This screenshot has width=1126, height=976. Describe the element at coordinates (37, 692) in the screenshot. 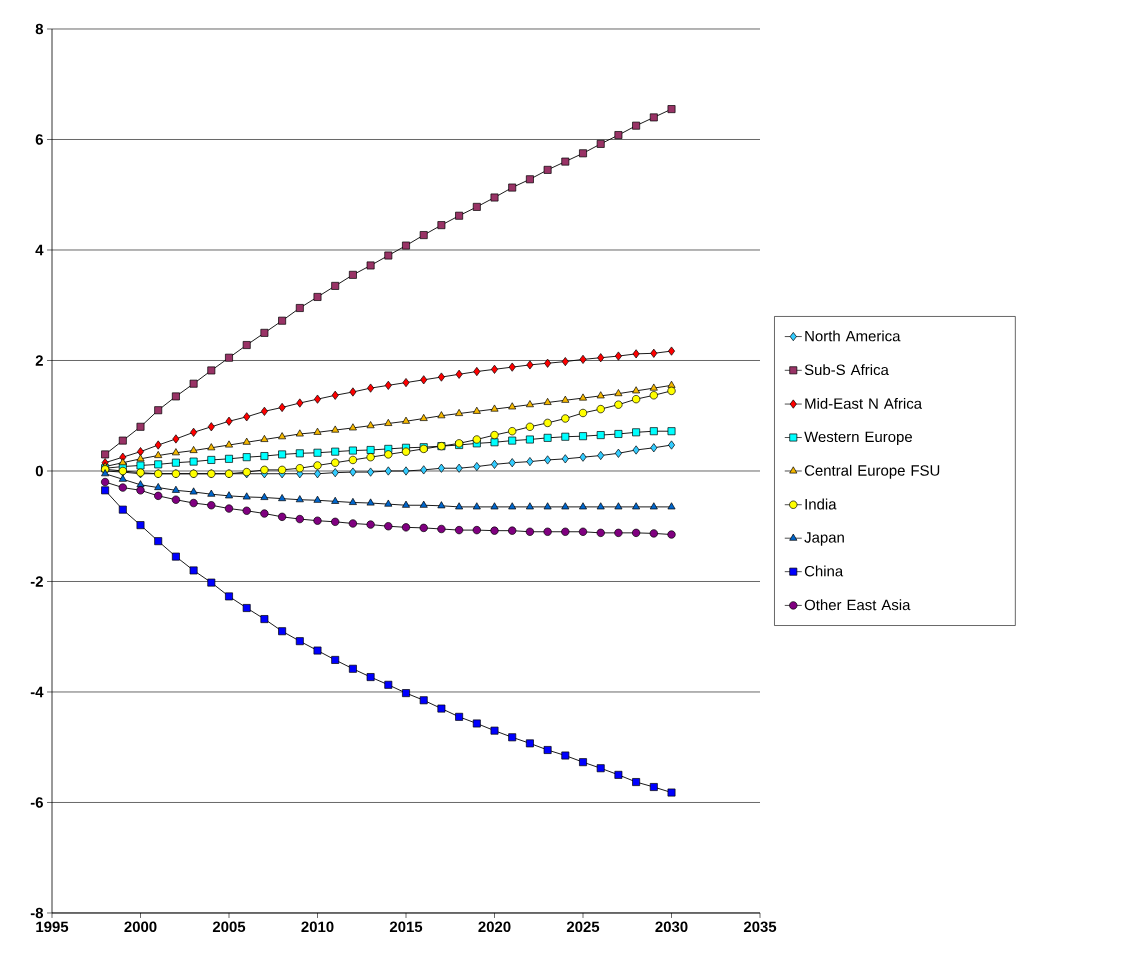

I see `y-tick-label: -4` at that location.